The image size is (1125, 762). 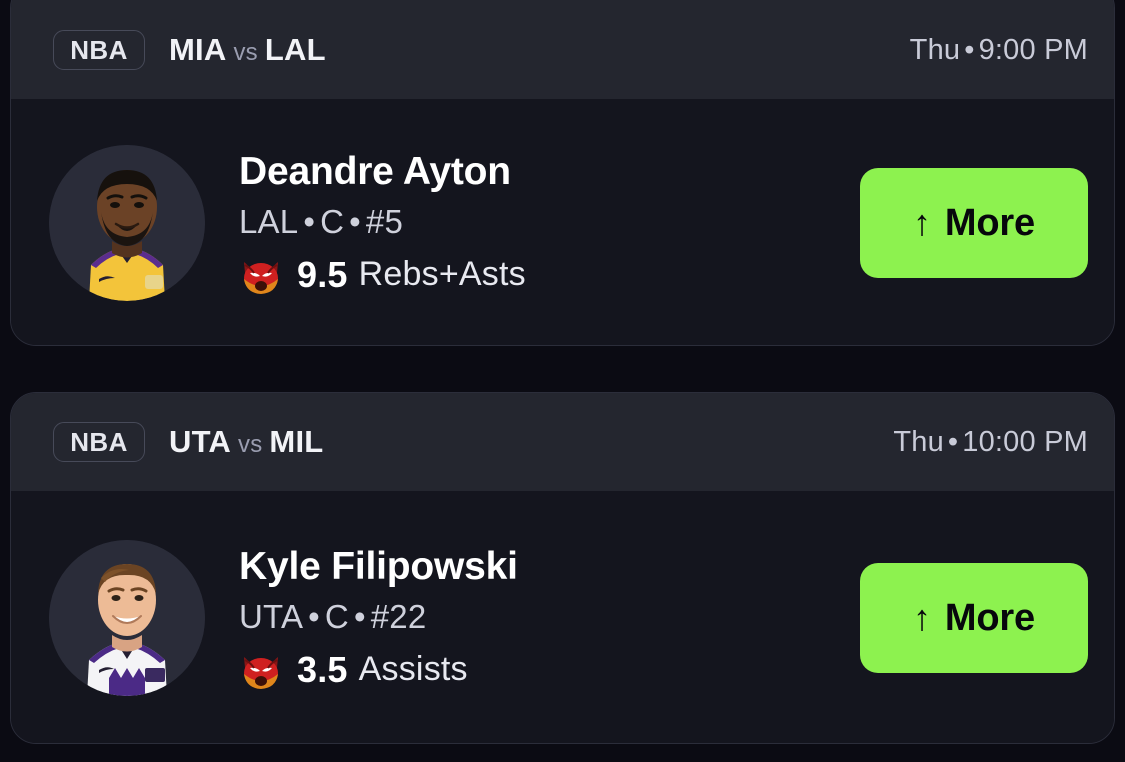 What do you see at coordinates (562, 49) in the screenshot?
I see `game-card-header: NBA MIA vs LAL Thu • 9:00 PM` at bounding box center [562, 49].